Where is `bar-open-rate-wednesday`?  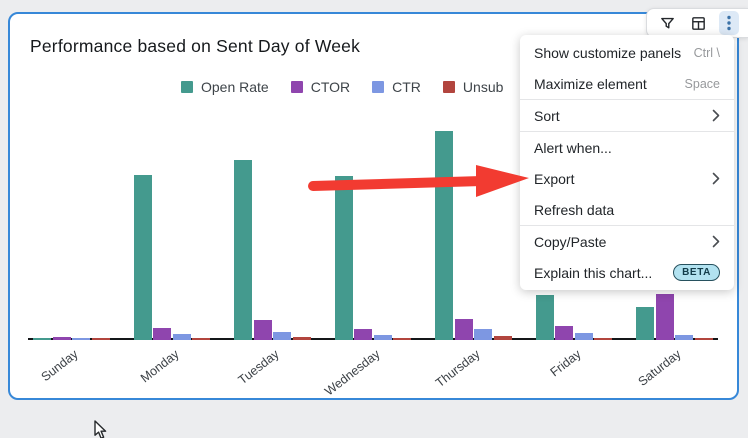 bar-open-rate-wednesday is located at coordinates (343, 258).